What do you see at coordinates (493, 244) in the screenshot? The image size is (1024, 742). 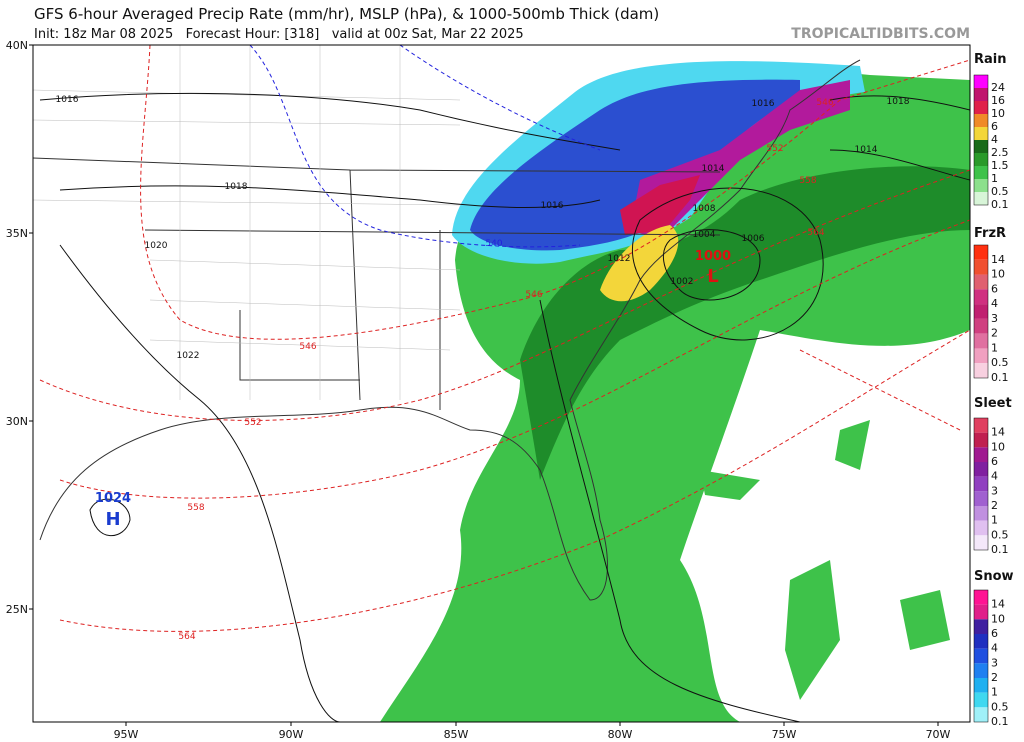 I see `map-label: 540` at bounding box center [493, 244].